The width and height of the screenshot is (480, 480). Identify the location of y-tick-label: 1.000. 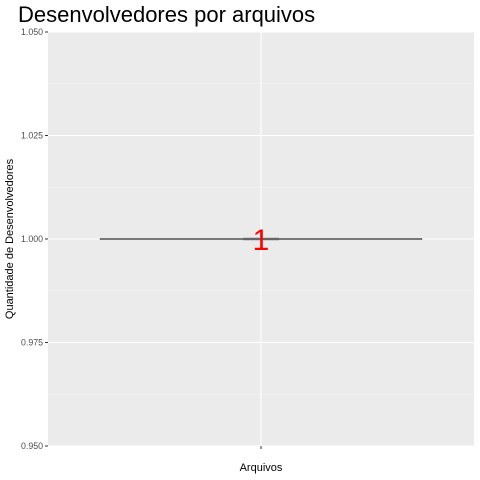
(32, 239).